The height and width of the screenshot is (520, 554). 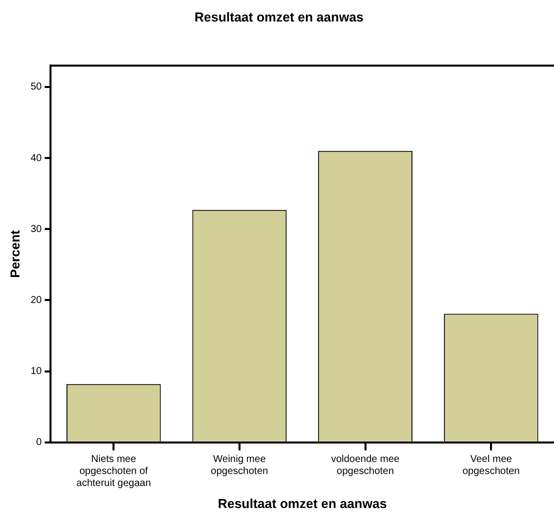 I want to click on x-axis-title: Resultaat omzet en aanwas, so click(x=302, y=503).